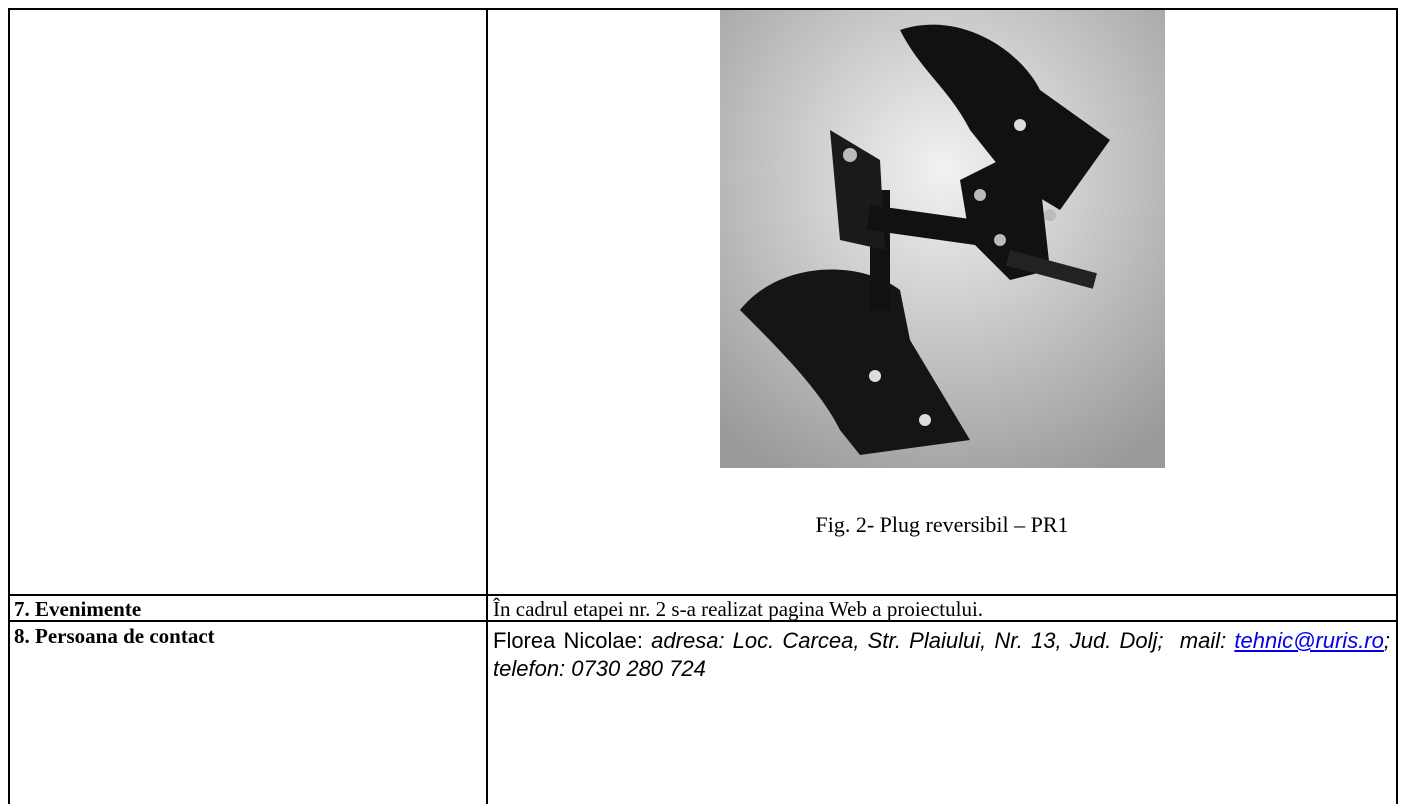 The height and width of the screenshot is (804, 1407). I want to click on contact-phone: ; telefon: 0730 280 724, so click(948, 654).